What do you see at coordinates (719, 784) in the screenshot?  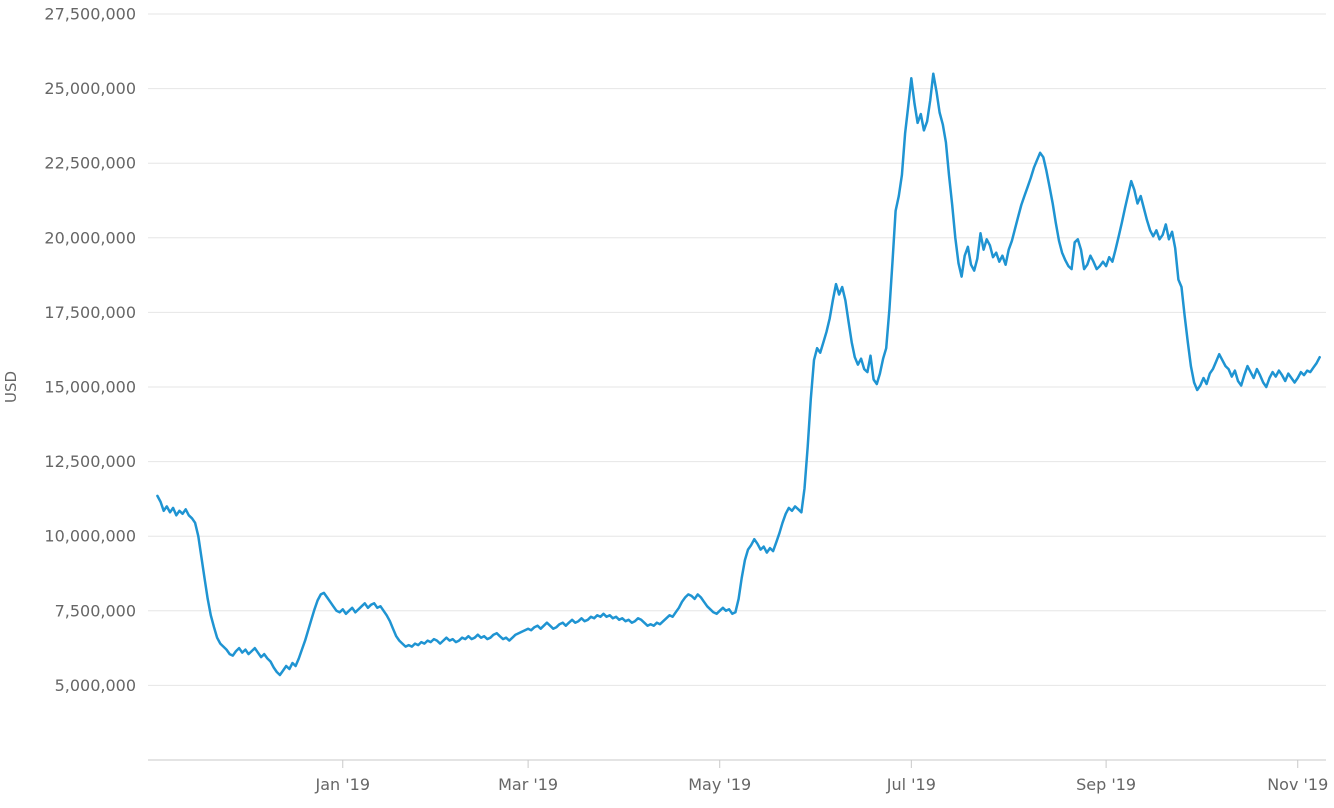 I see `x-tick-label: May '19` at bounding box center [719, 784].